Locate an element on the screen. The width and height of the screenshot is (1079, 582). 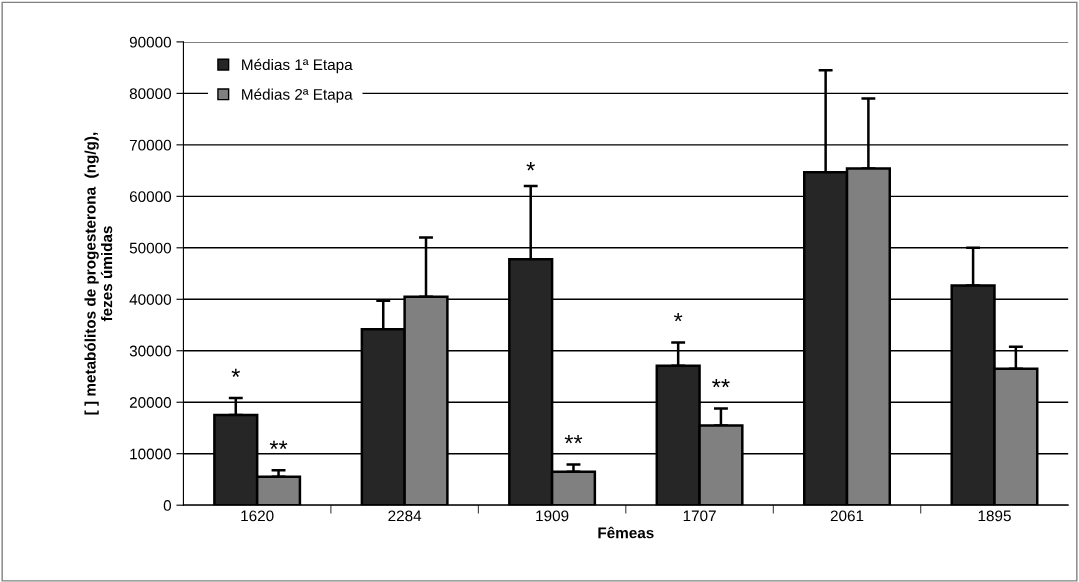
legend-label: Médias 1ª Etapa is located at coordinates (297, 66).